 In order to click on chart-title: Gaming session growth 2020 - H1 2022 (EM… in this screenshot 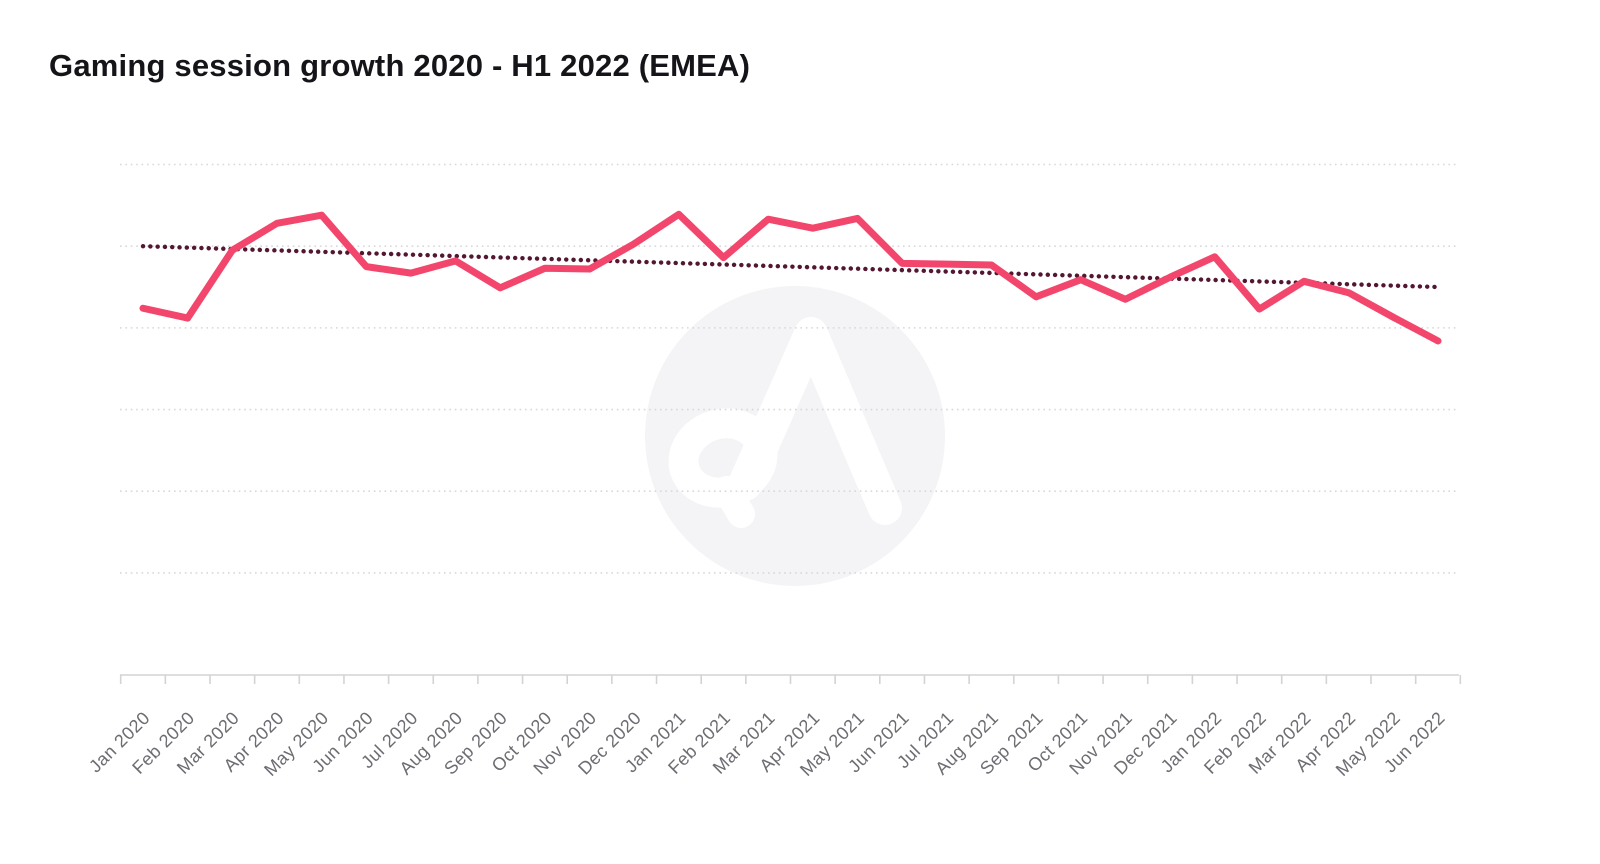, I will do `click(400, 65)`.